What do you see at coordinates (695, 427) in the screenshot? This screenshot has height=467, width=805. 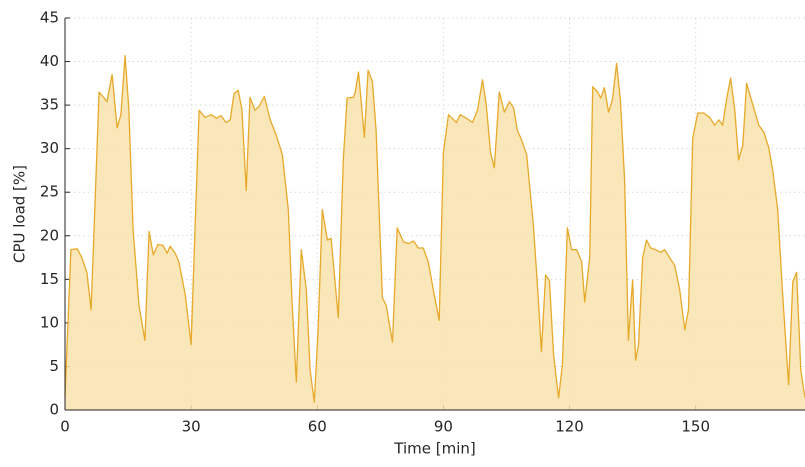 I see `x-tick-label: 150` at bounding box center [695, 427].